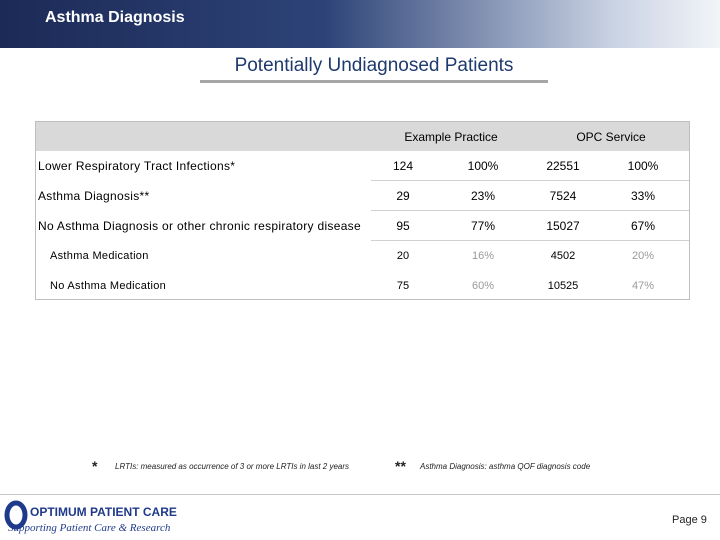 This screenshot has width=720, height=540. Describe the element at coordinates (137, 166) in the screenshot. I see `row-label: Lower Respiratory Tract Infections*` at that location.